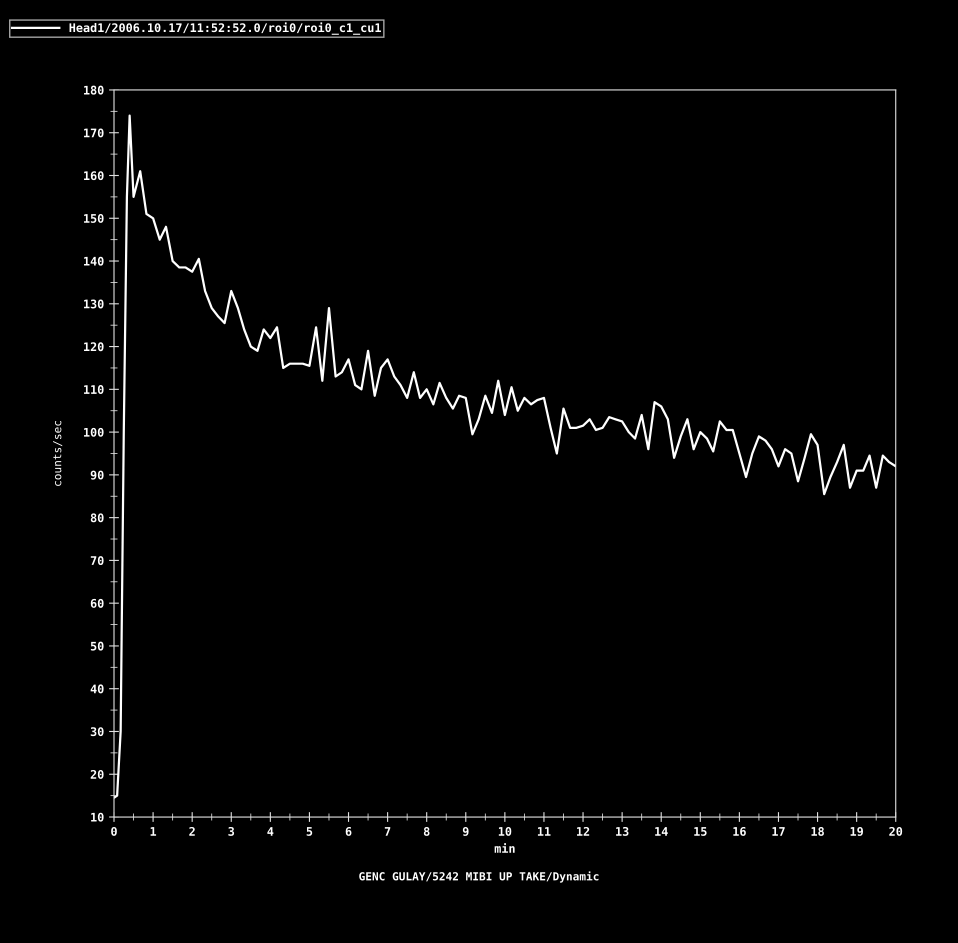 This screenshot has height=943, width=958. Describe the element at coordinates (97, 603) in the screenshot. I see `y-tick-label: 60` at that location.